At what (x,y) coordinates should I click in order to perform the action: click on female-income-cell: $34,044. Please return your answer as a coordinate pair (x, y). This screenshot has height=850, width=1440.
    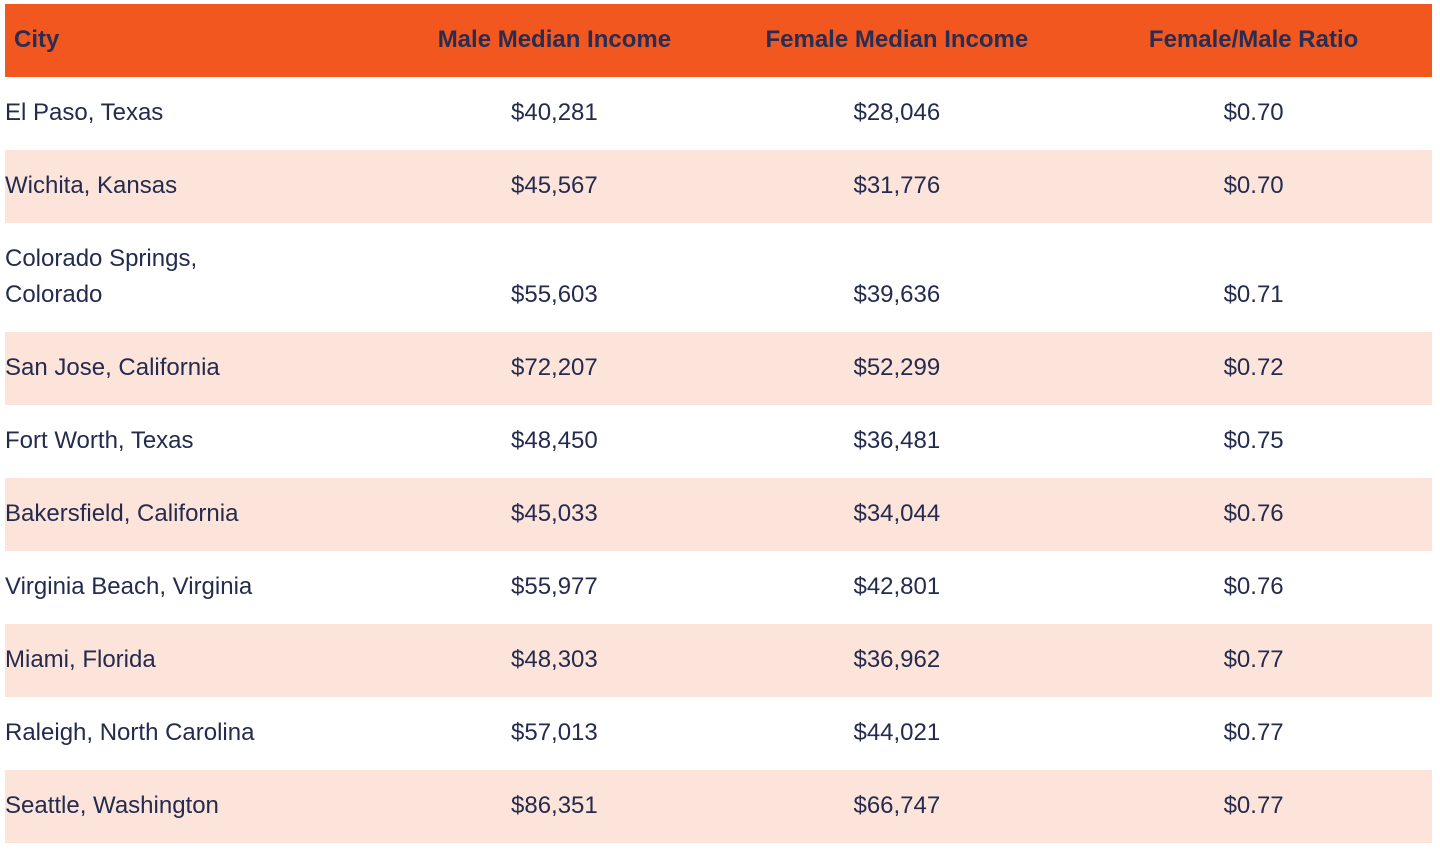
    Looking at the image, I should click on (897, 513).